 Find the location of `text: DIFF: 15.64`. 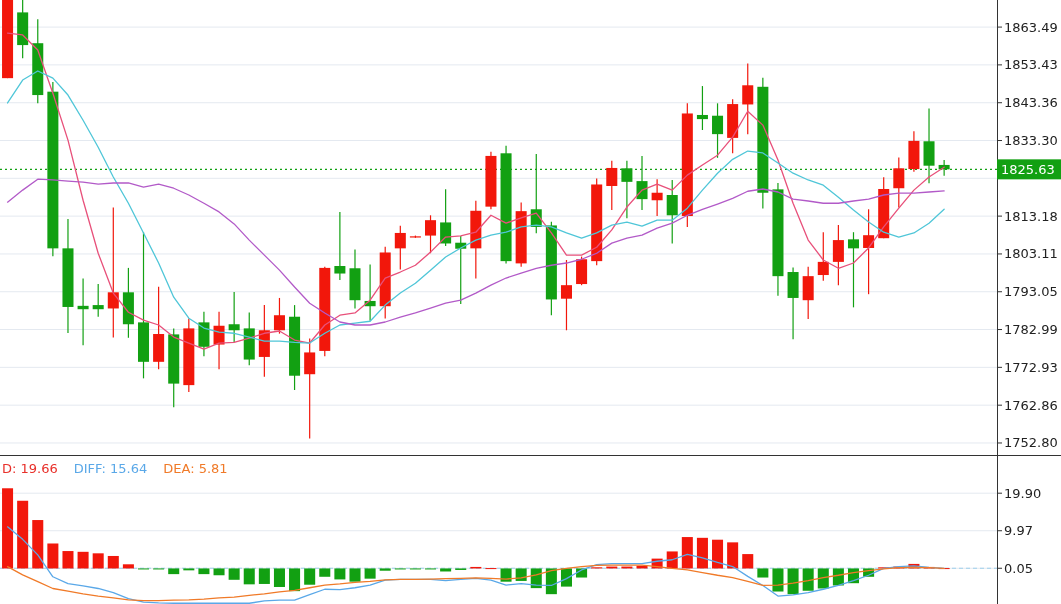

text: DIFF: 15.64 is located at coordinates (110, 468).